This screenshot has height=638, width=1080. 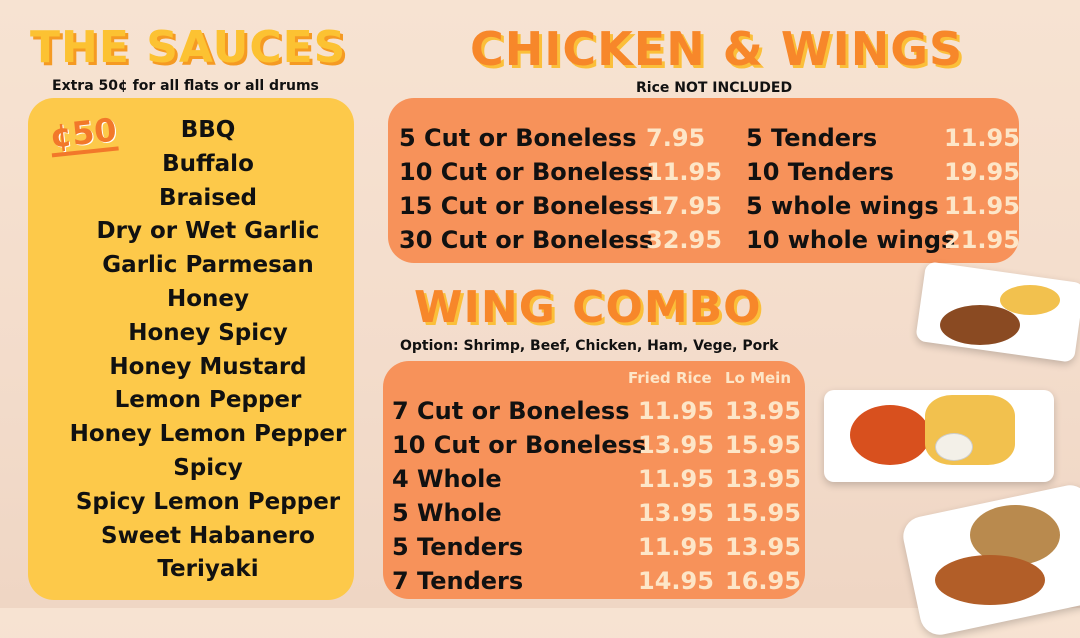 I want to click on sauce-item: Lemon Pepper, so click(x=208, y=400).